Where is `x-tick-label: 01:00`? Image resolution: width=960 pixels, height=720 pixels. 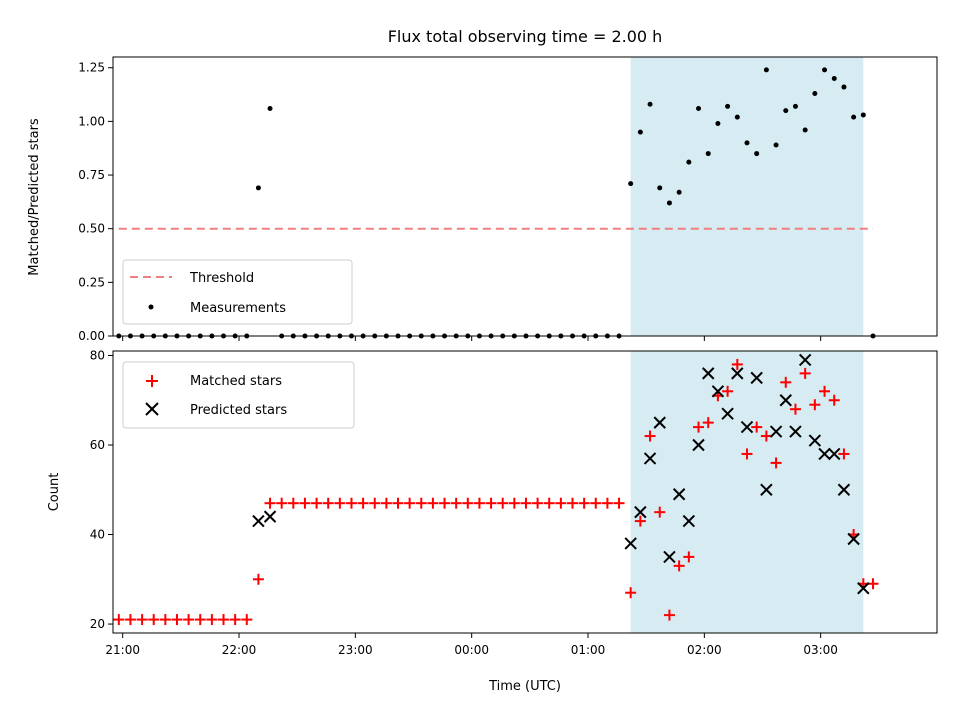 x-tick-label: 01:00 is located at coordinates (588, 650).